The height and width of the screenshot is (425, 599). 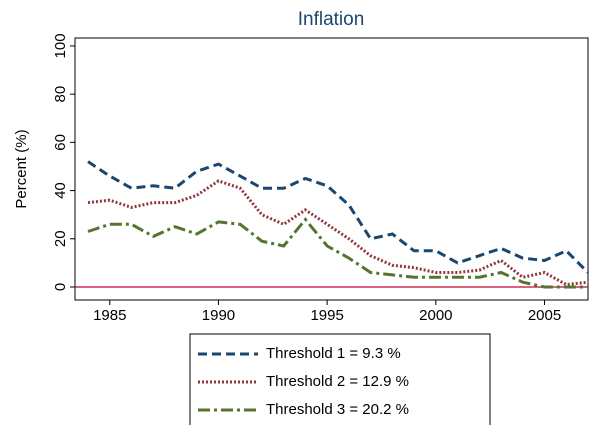 I want to click on y-tick-label: 100, so click(x=60, y=45).